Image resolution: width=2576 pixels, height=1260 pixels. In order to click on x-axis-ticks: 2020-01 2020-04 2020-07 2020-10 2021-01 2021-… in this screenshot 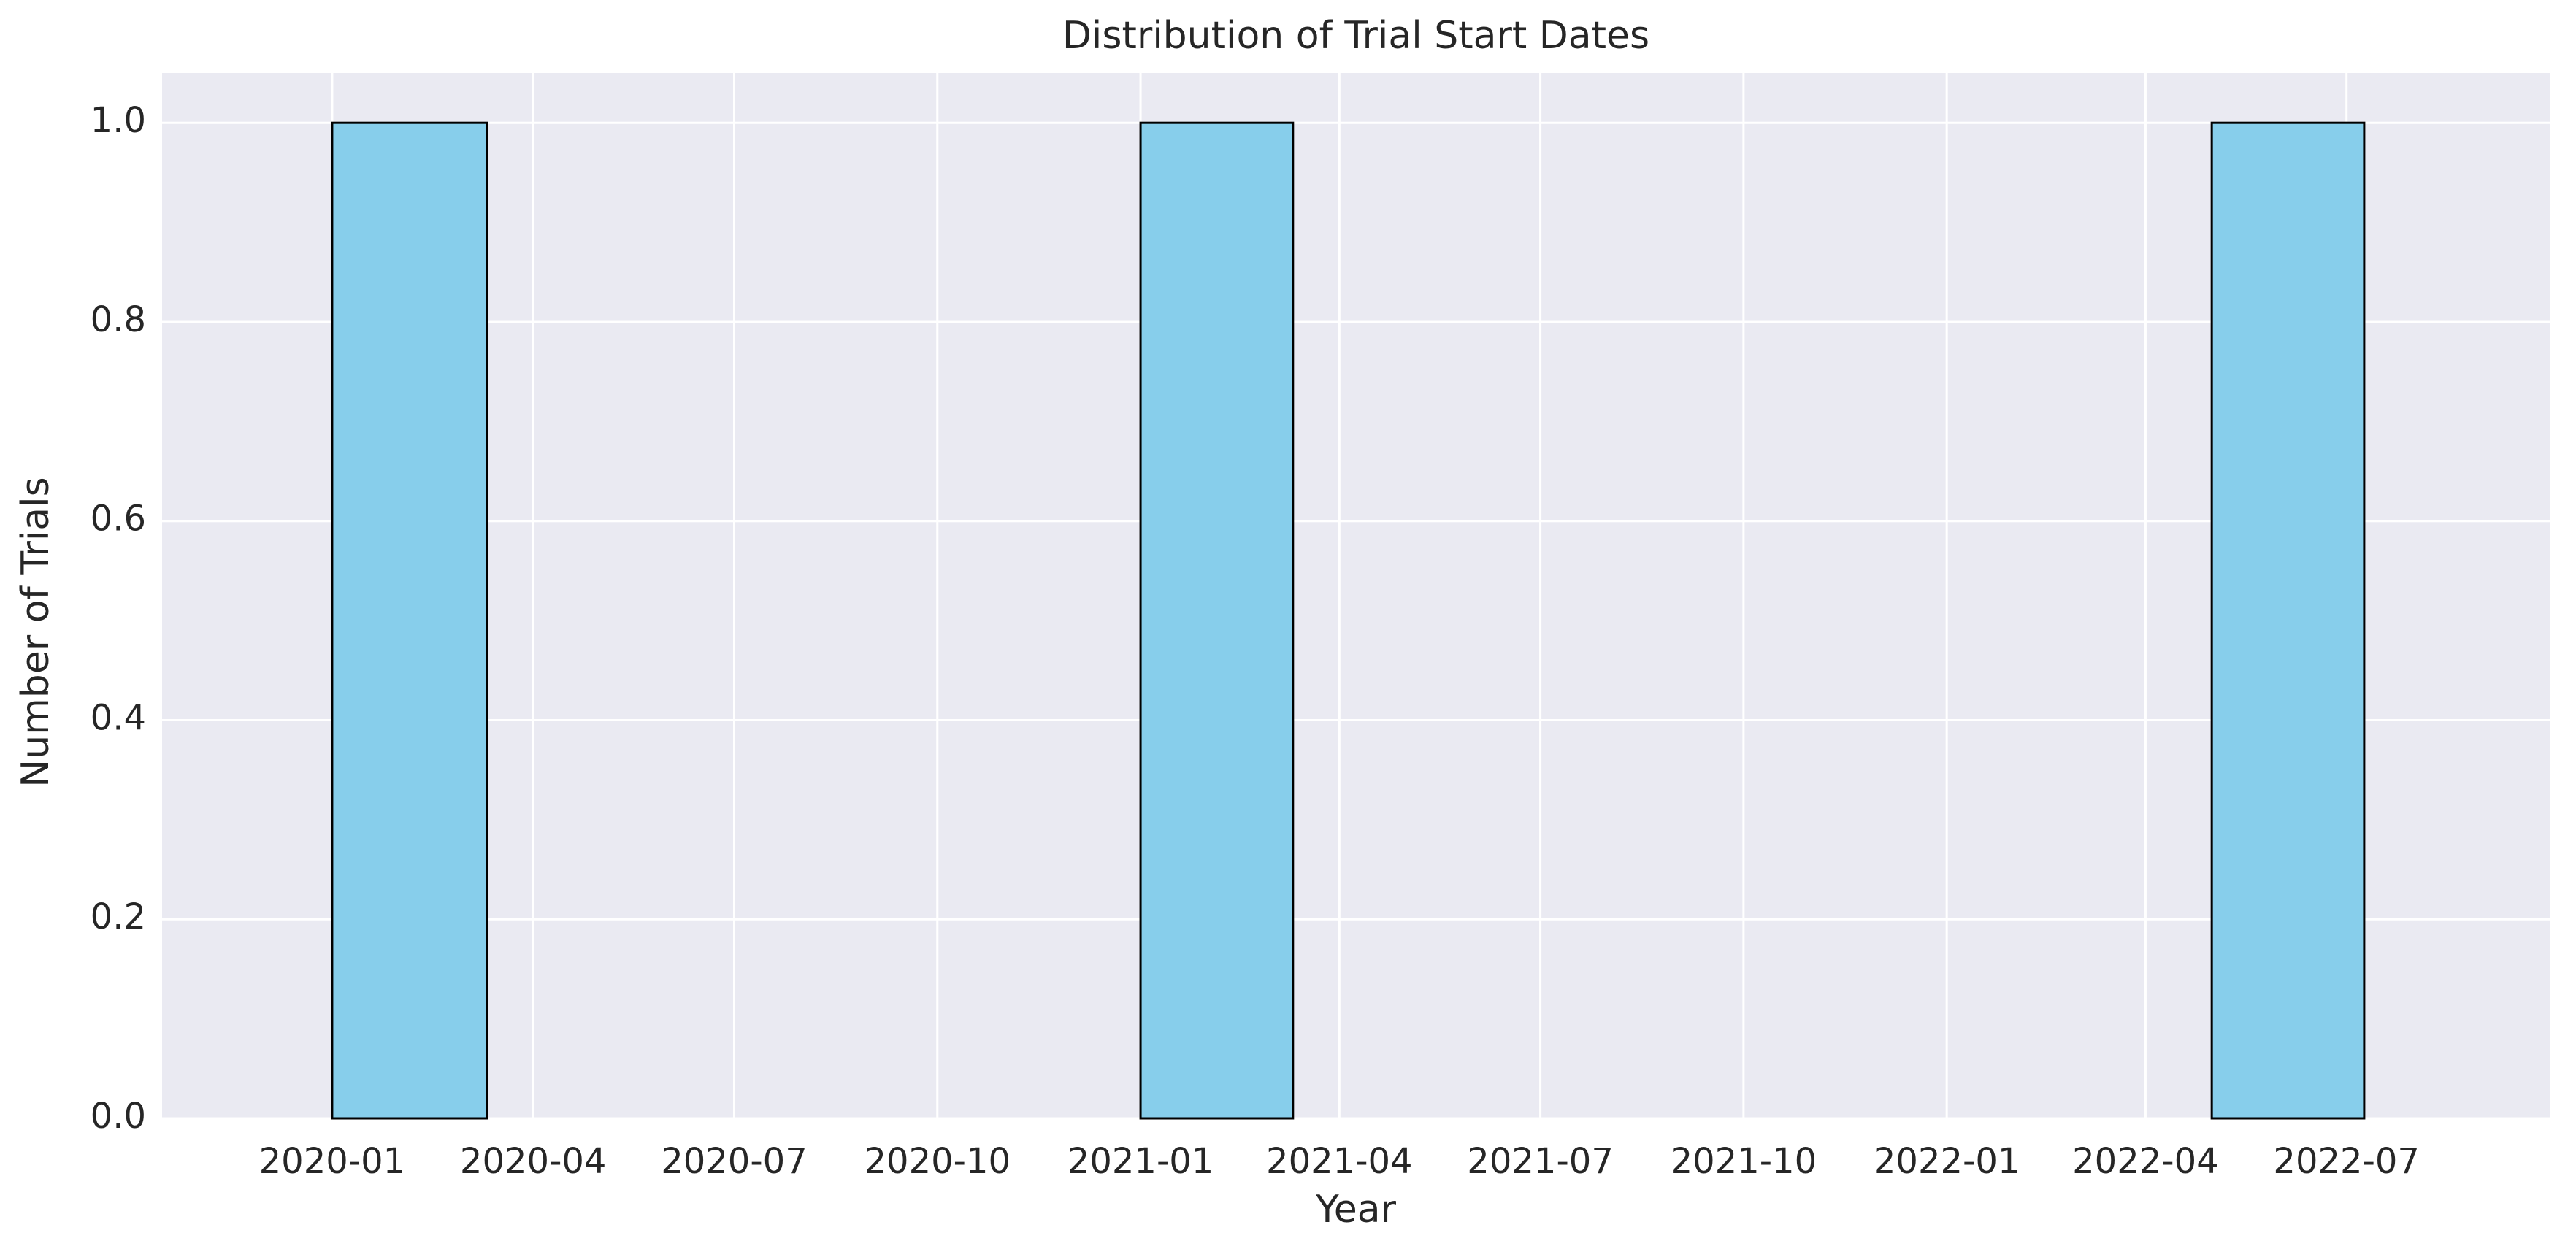, I will do `click(1339, 1161)`.